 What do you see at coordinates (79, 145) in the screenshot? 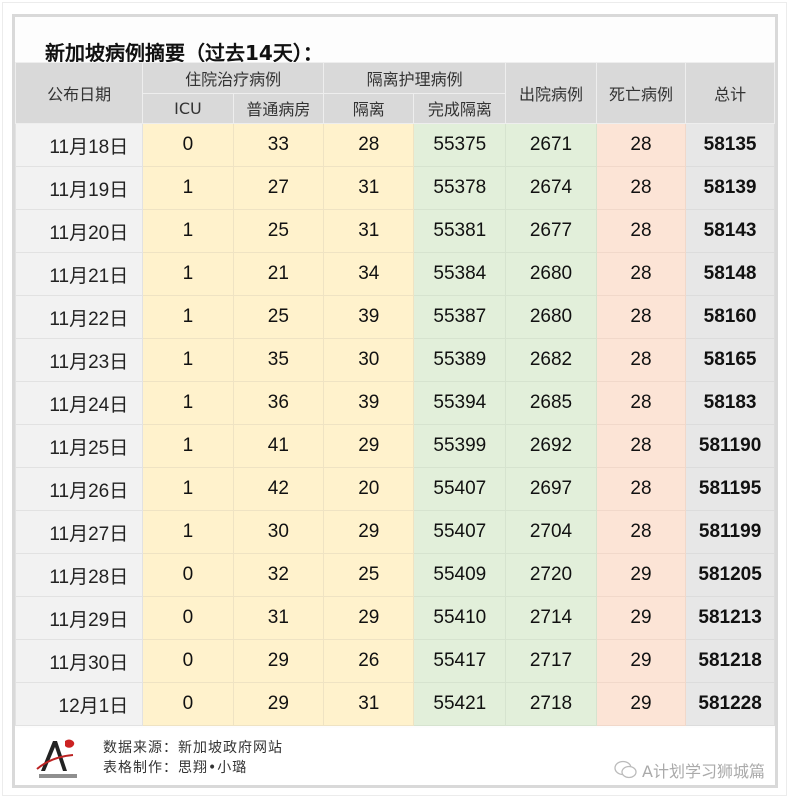
I see `cell-date: 11月18日` at bounding box center [79, 145].